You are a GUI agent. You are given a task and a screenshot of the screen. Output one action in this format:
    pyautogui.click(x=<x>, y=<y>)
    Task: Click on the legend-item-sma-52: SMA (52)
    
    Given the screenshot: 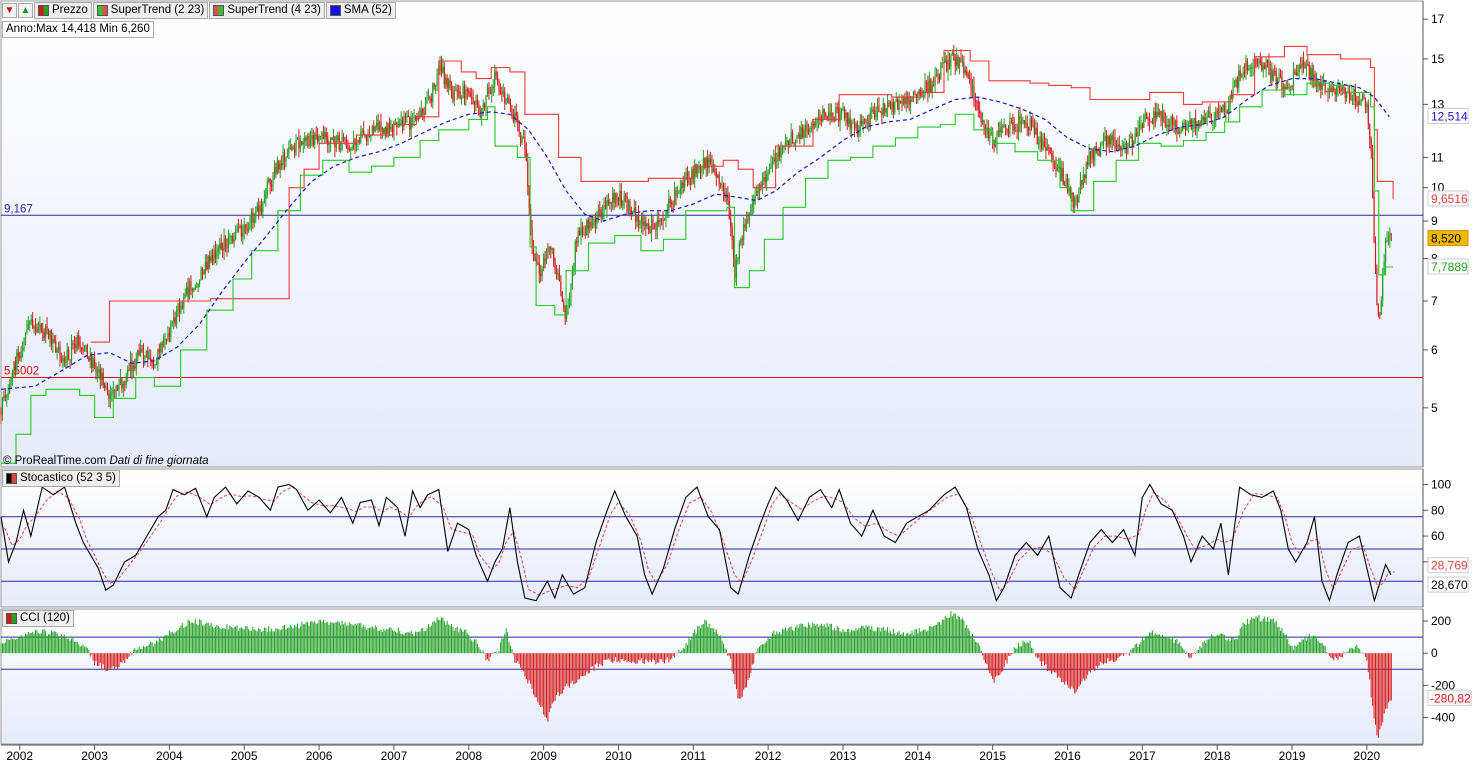 What is the action you would take?
    pyautogui.click(x=360, y=10)
    